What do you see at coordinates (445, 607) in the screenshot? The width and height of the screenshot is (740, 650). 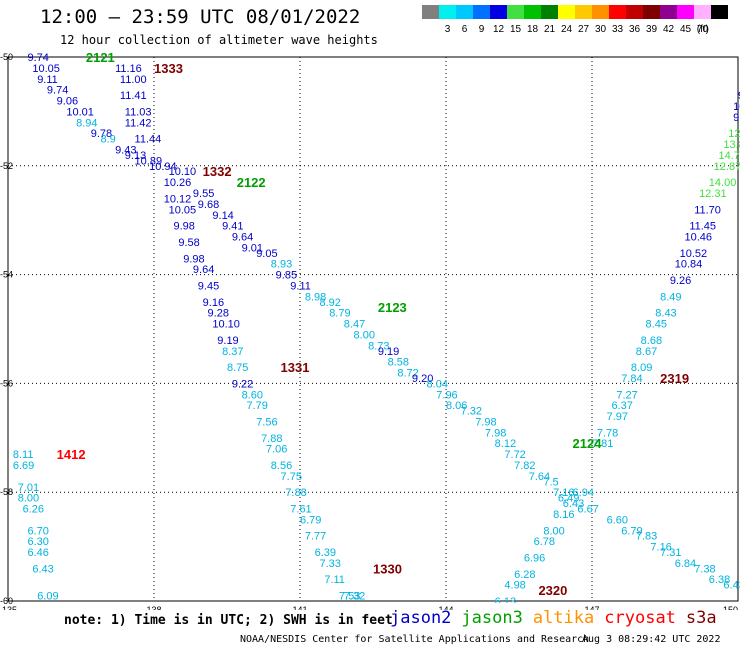 I see `x-tick-label: 144` at bounding box center [445, 607].